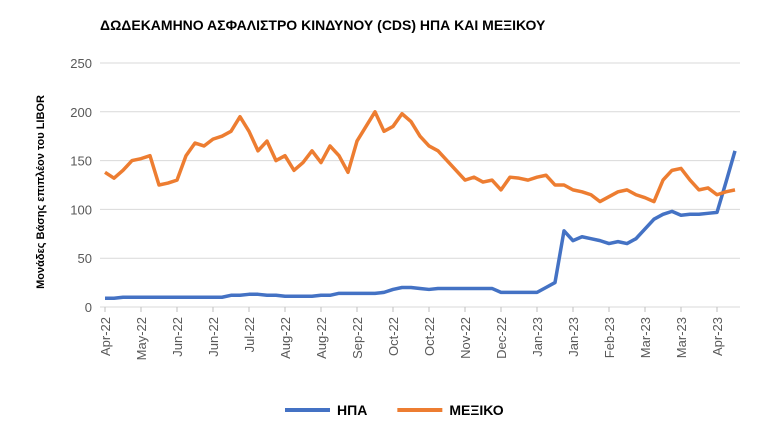  What do you see at coordinates (81, 161) in the screenshot?
I see `y-tick-label: 150` at bounding box center [81, 161].